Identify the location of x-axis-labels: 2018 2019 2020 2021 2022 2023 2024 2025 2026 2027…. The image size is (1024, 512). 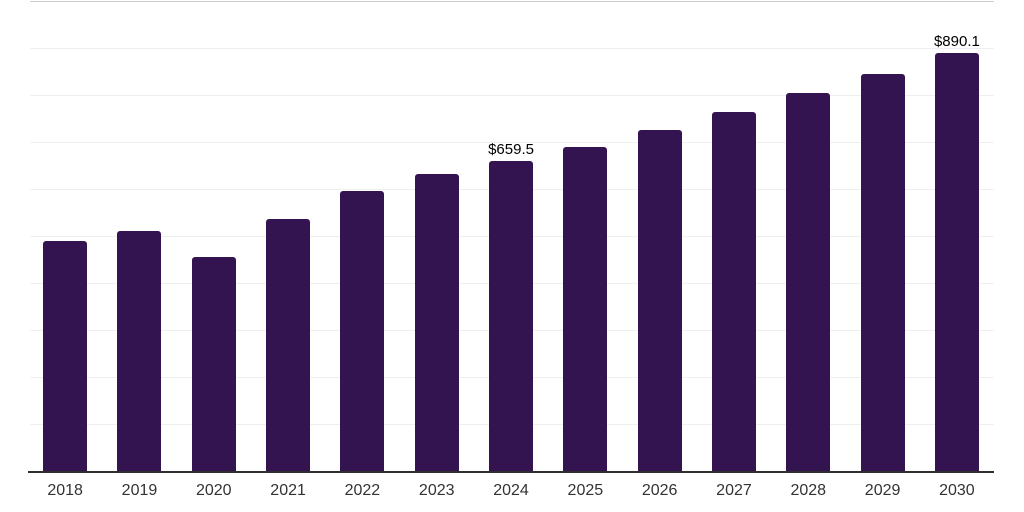
(511, 490).